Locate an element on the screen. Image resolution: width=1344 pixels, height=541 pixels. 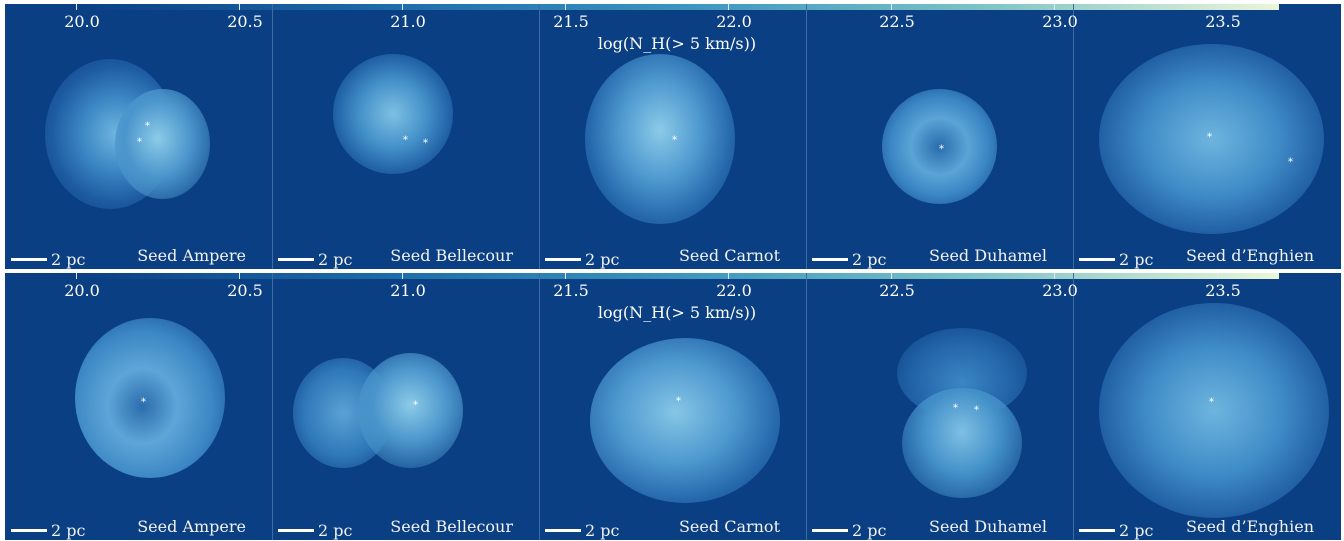
panel-bellecour: * is located at coordinates (406, 406).